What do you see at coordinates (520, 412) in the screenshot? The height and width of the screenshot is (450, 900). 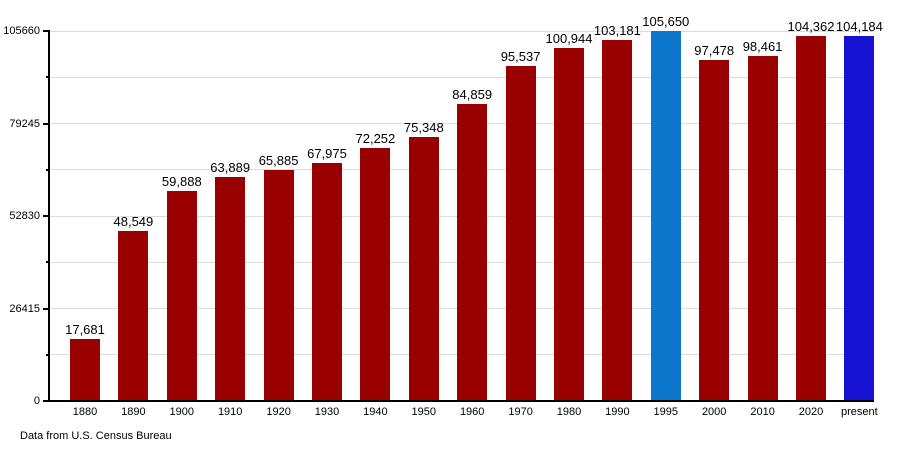 I see `x-tick-label: 1970` at bounding box center [520, 412].